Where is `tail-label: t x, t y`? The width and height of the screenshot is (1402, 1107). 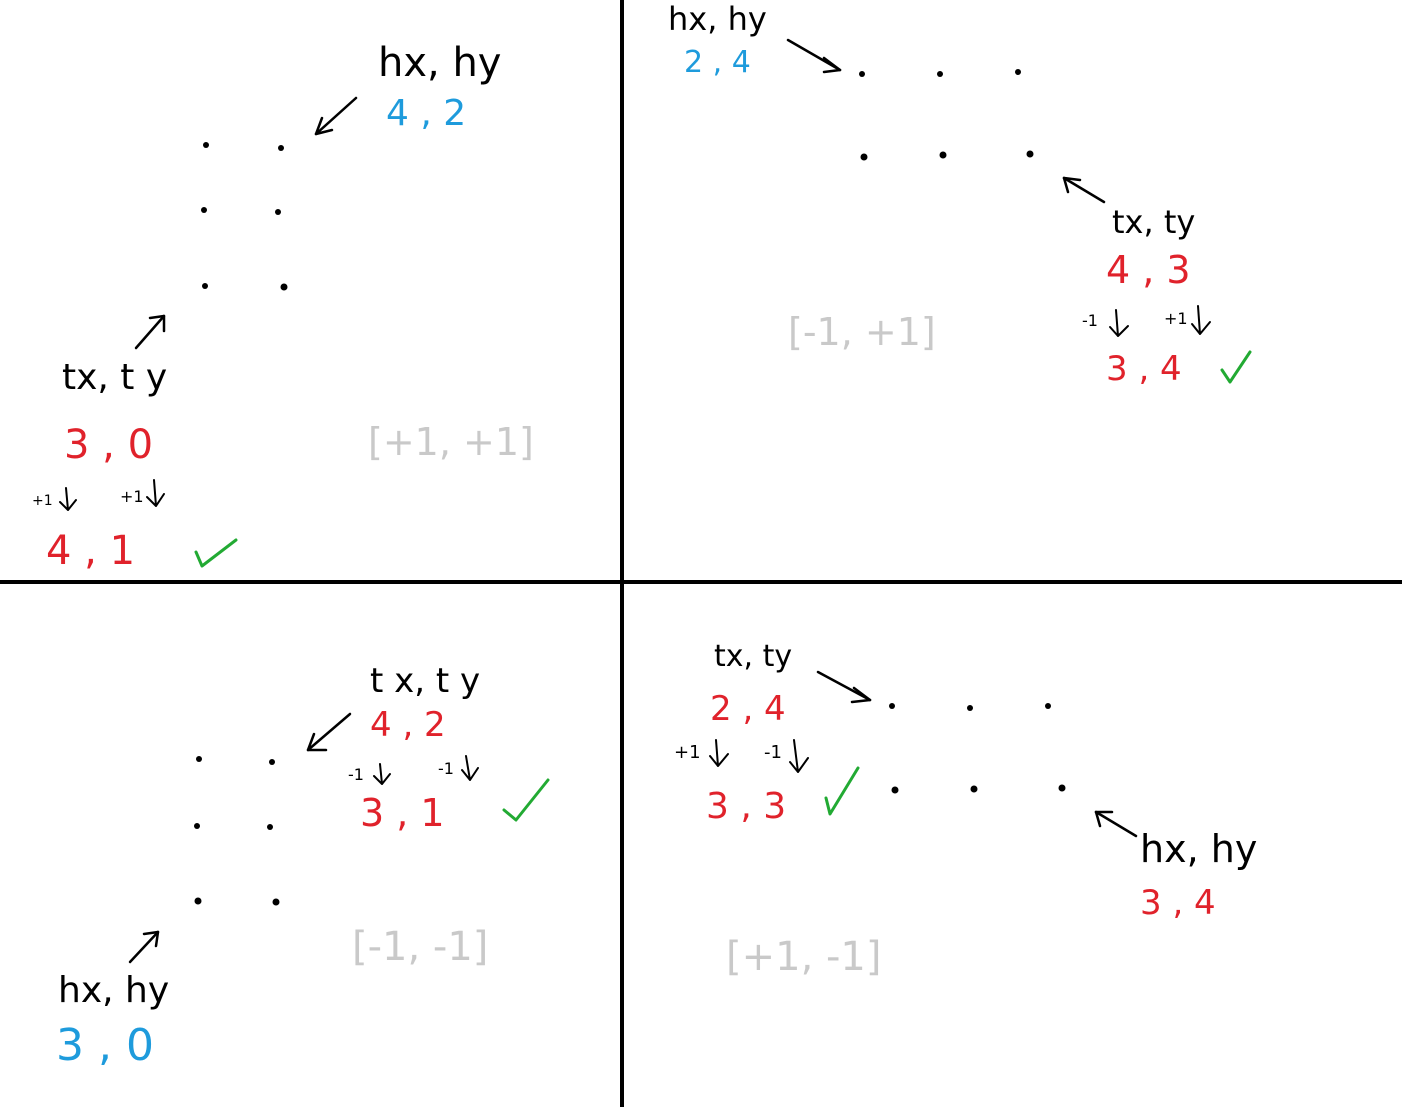
tail-label: t x, t y is located at coordinates (425, 681).